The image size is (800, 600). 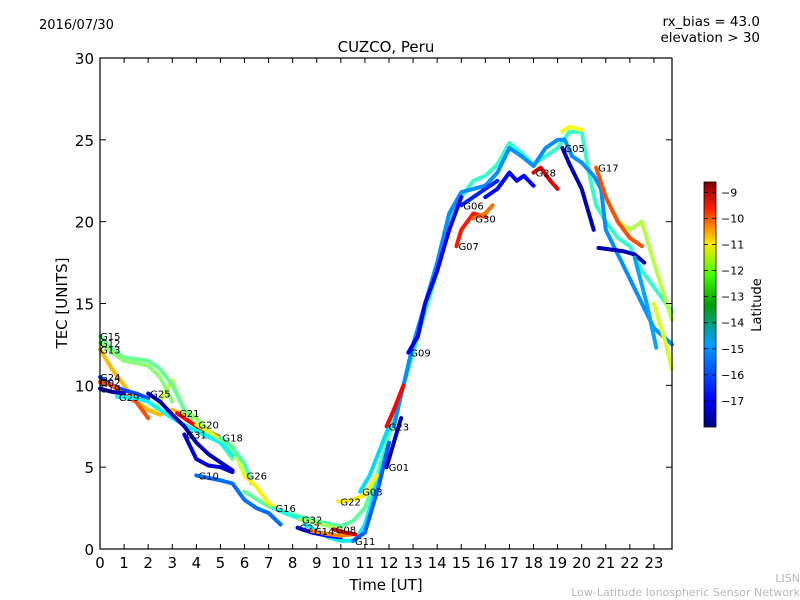 What do you see at coordinates (100, 563) in the screenshot?
I see `x-tick-label: 0` at bounding box center [100, 563].